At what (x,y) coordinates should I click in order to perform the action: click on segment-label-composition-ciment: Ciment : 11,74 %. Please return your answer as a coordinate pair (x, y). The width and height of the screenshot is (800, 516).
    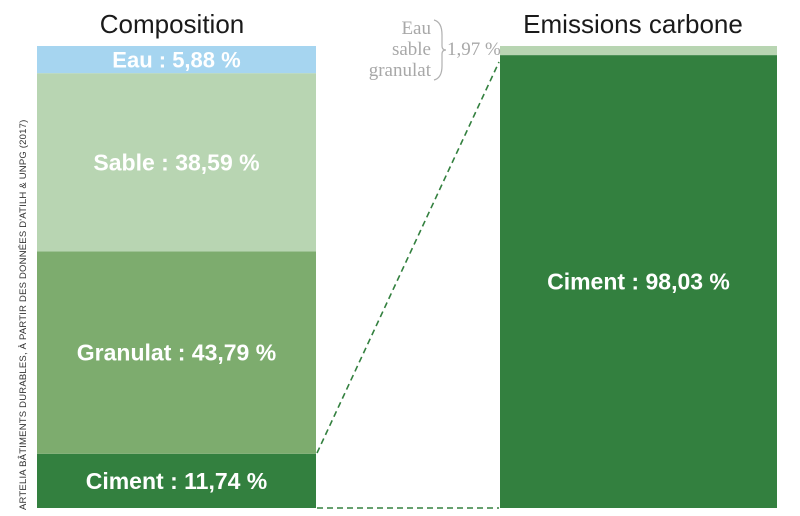
    Looking at the image, I should click on (177, 481).